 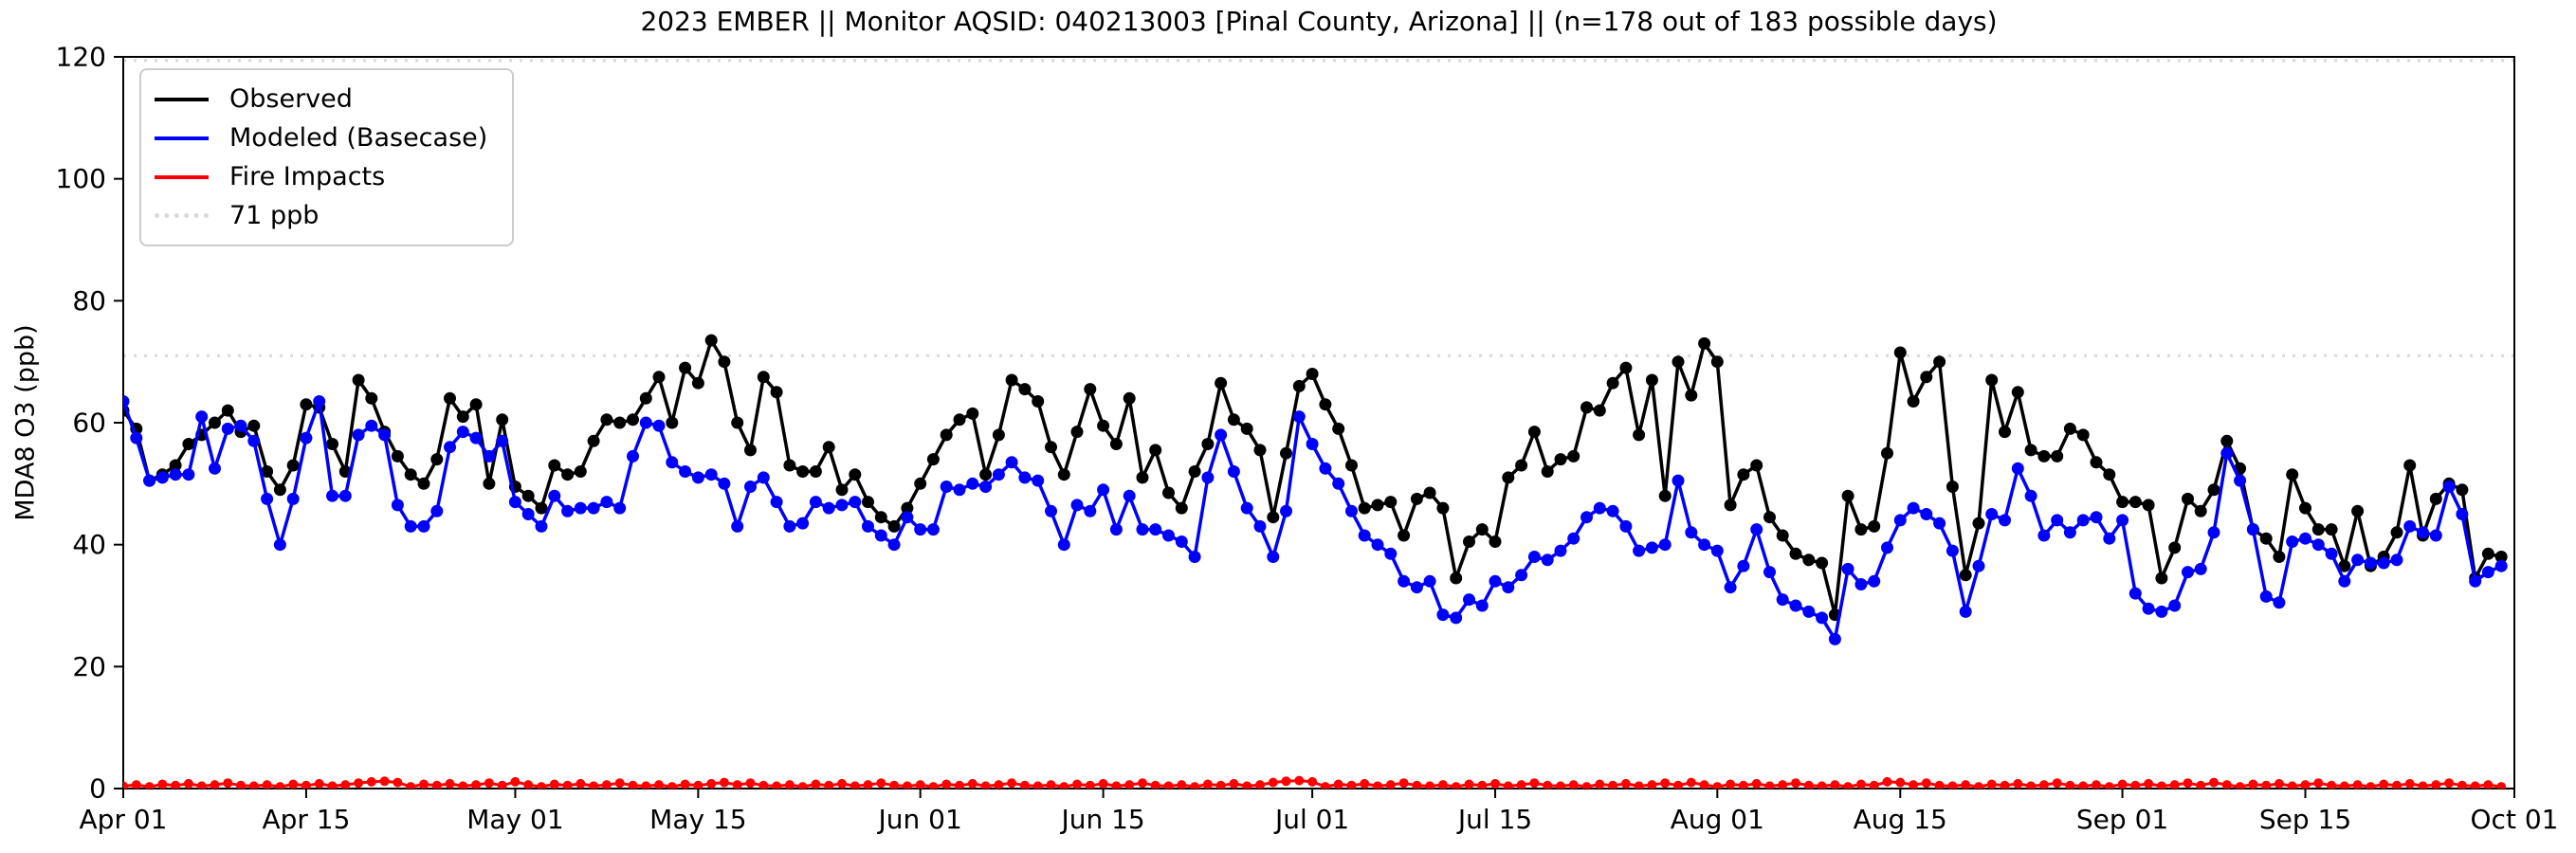 What do you see at coordinates (321, 137) in the screenshot?
I see `legend-item-modeled-basecase: Modeled (Basecase)` at bounding box center [321, 137].